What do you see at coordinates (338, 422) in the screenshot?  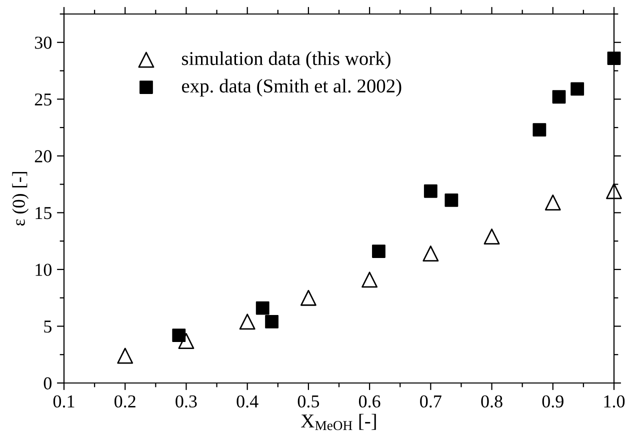 I see `x-axis-title: X$_{MeOH}$ [-]` at bounding box center [338, 422].